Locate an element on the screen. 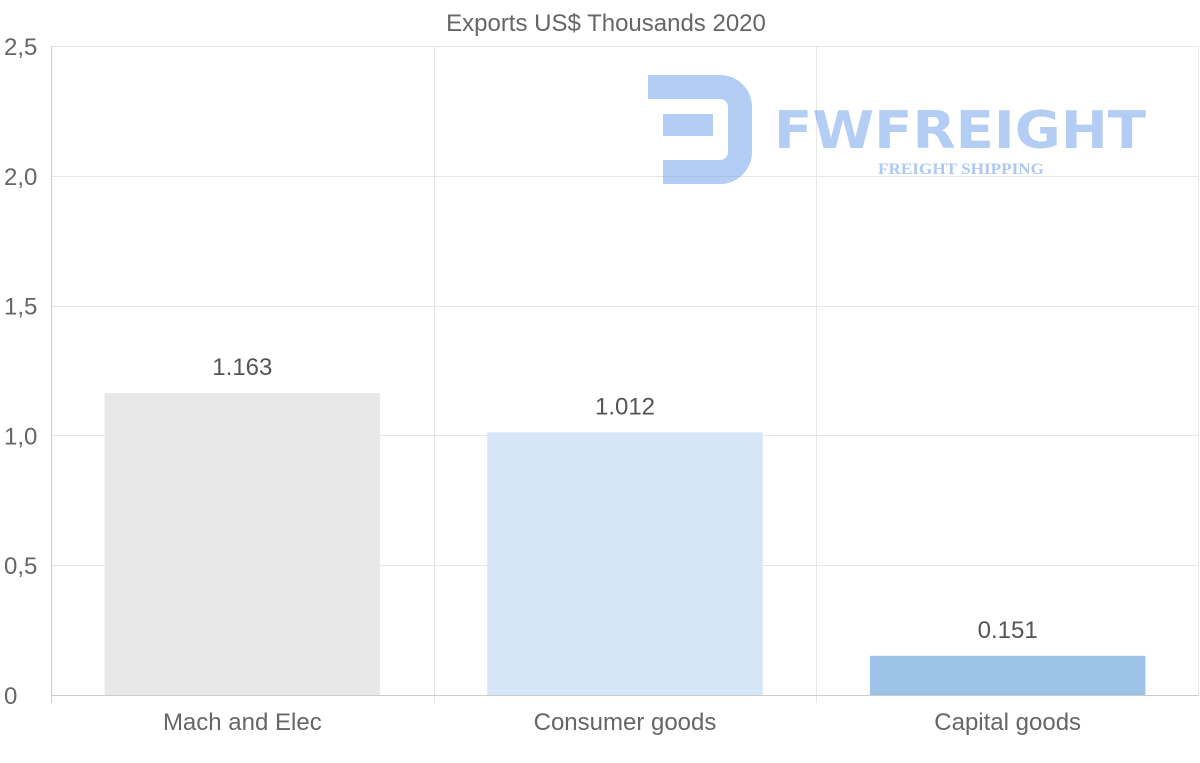  y-tick-label: 1,0 is located at coordinates (20, 436).